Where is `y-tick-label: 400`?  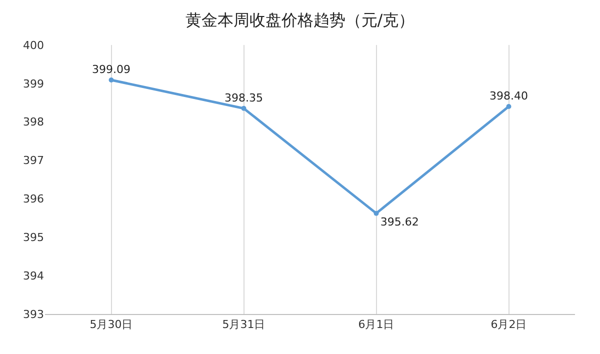
y-tick-label: 400 is located at coordinates (33, 45).